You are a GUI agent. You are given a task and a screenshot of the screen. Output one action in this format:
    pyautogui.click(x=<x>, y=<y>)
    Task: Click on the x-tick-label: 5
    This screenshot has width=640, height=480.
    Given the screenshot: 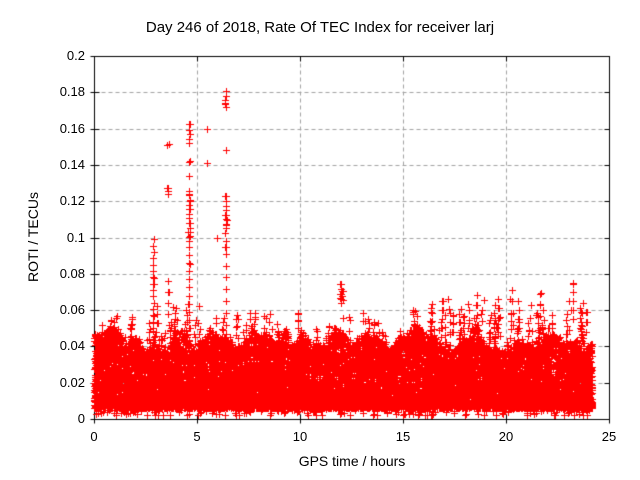 What is the action you would take?
    pyautogui.click(x=197, y=436)
    